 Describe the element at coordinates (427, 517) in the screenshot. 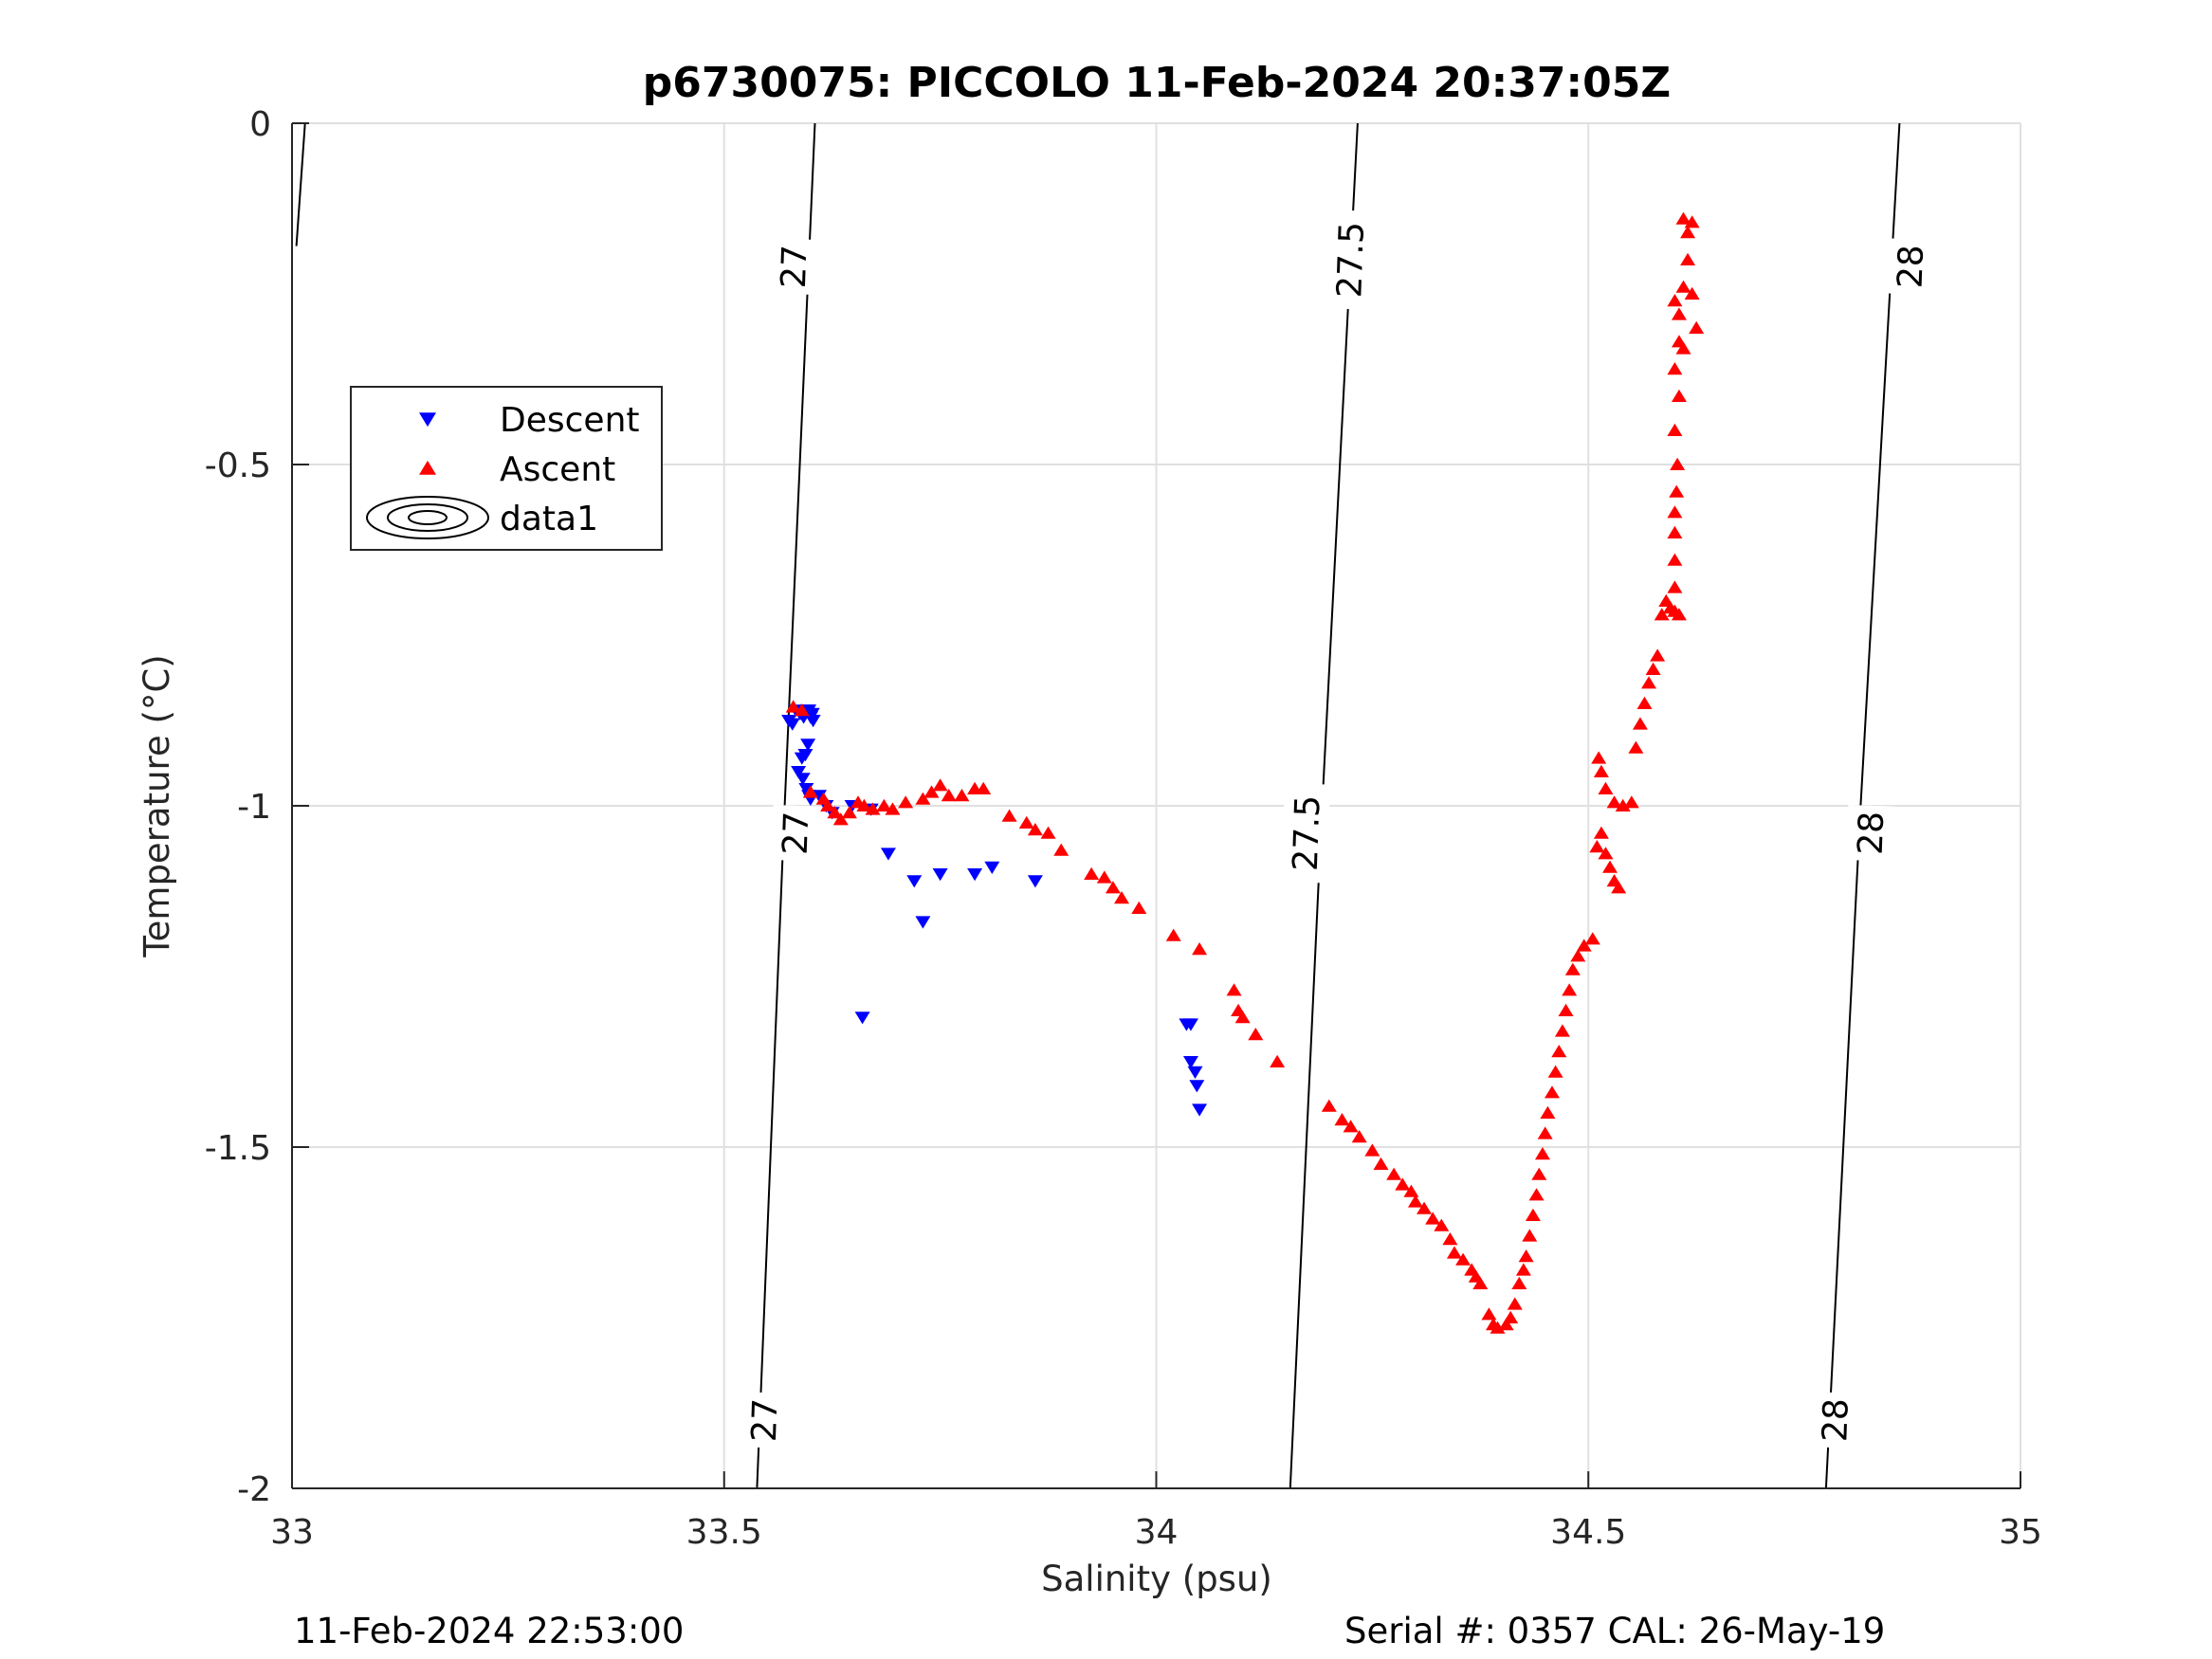

I see `legend-contour-icon` at that location.